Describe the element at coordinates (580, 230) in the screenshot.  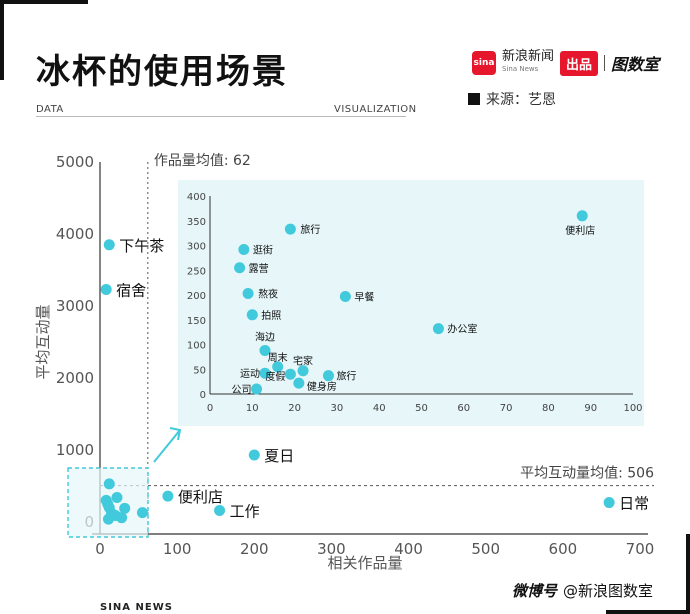
I see `inset-point-label: 便利店` at that location.